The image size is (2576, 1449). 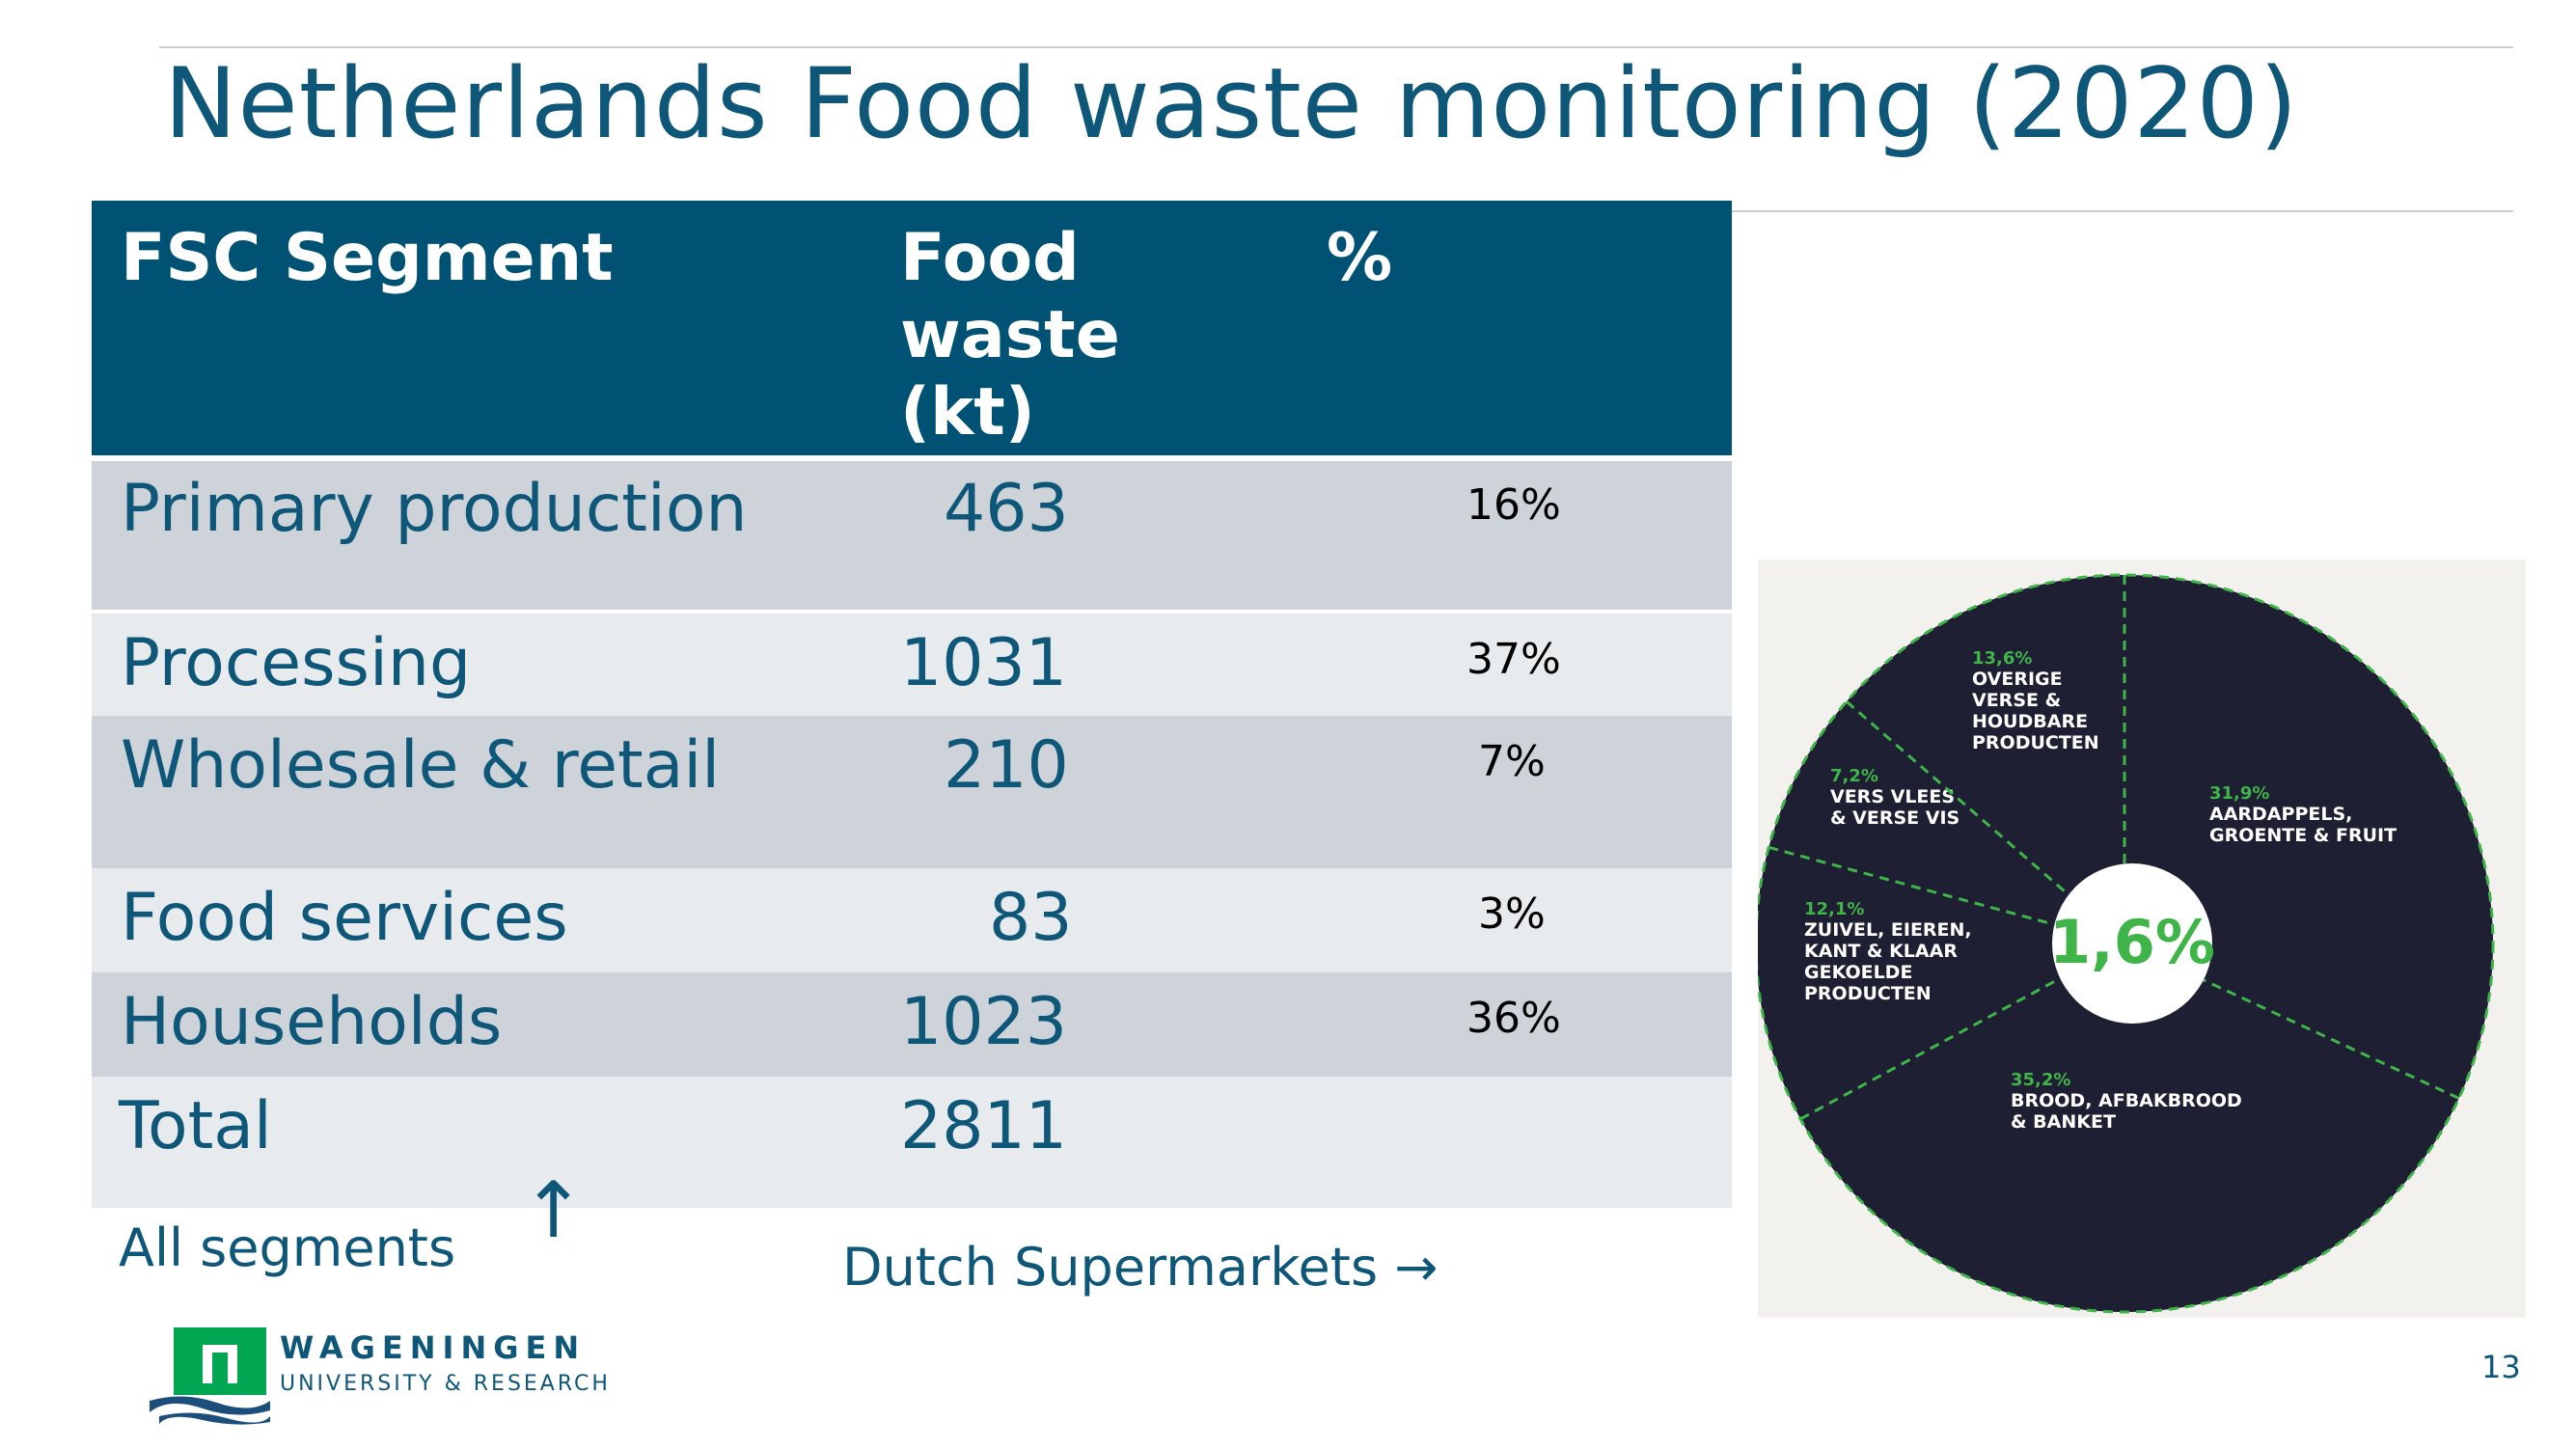 What do you see at coordinates (554, 1210) in the screenshot?
I see `arrow-up-icon: ↑` at bounding box center [554, 1210].